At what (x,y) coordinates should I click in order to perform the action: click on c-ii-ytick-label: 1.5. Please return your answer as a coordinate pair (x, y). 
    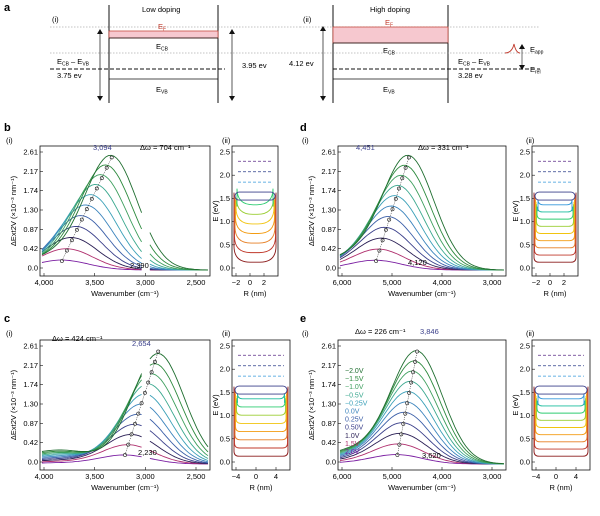
    Looking at the image, I should click on (225, 392).